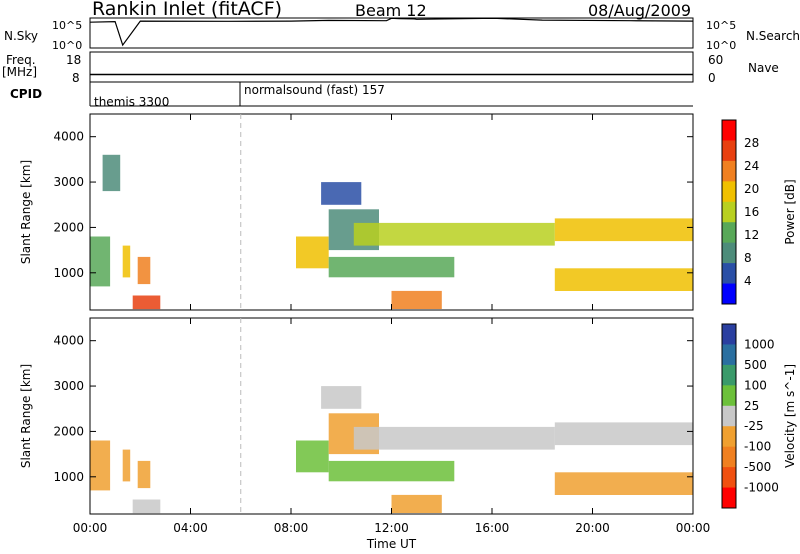  What do you see at coordinates (763, 68) in the screenshot?
I see `nave-label: Nave` at bounding box center [763, 68].